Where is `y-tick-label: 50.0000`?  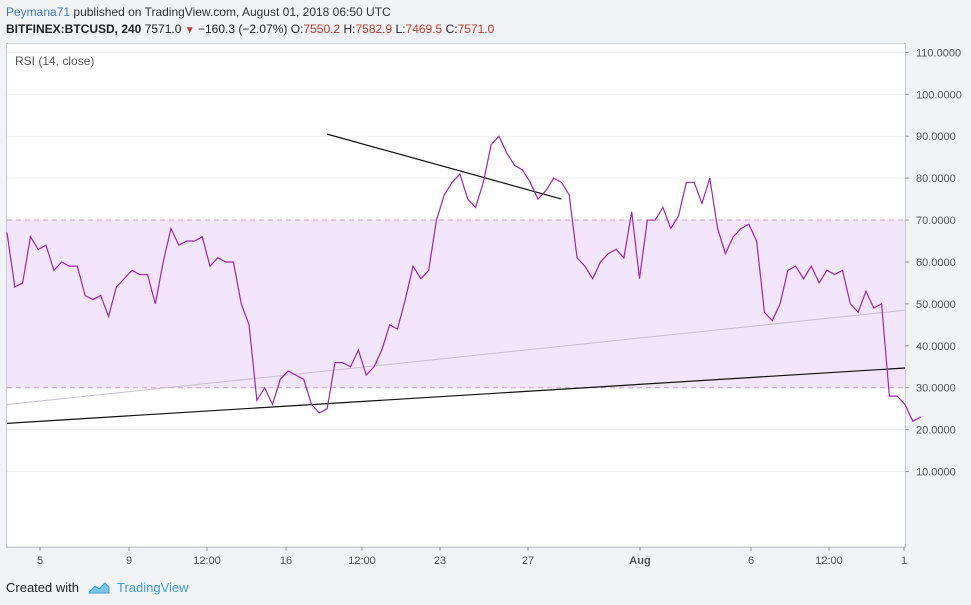
y-tick-label: 50.0000 is located at coordinates (936, 305).